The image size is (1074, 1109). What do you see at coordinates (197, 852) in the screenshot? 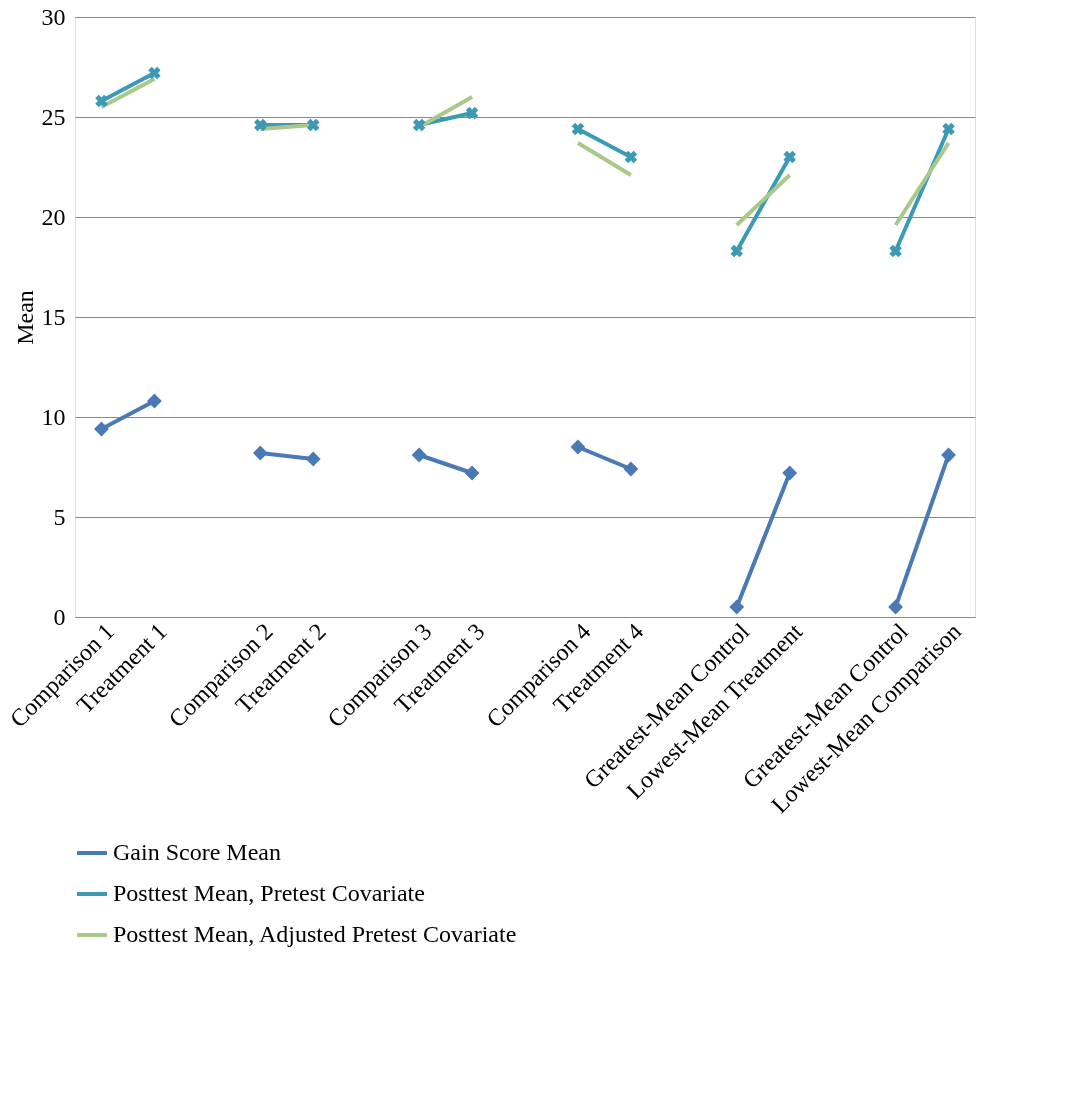
I see `legend-label: Gain Score Mean` at bounding box center [197, 852].